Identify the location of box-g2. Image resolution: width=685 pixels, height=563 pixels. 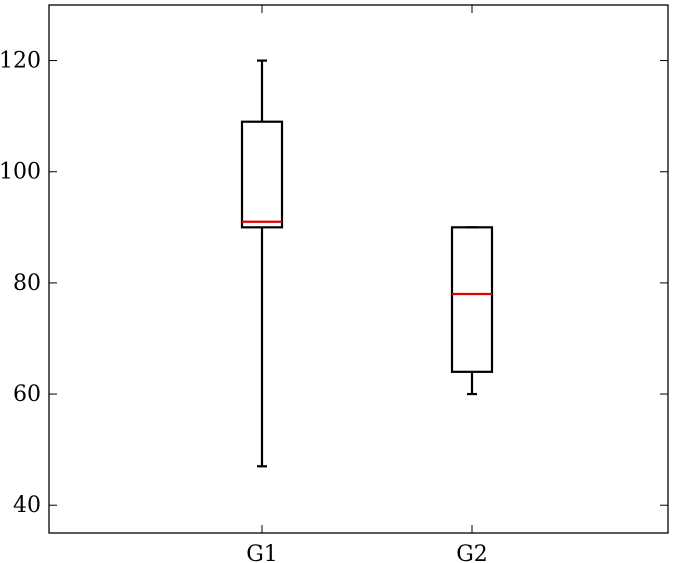
(472, 311).